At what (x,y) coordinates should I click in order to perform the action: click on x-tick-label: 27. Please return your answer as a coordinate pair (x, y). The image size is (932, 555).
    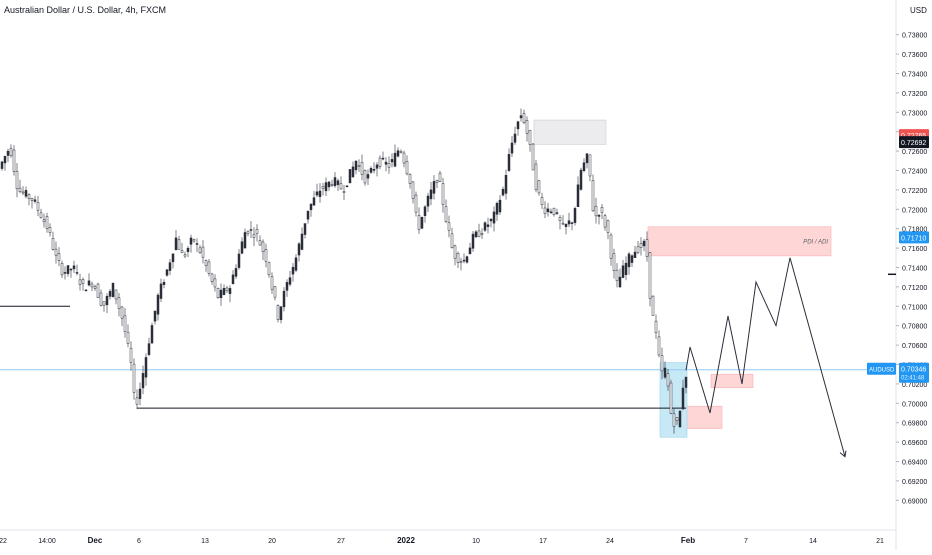
    Looking at the image, I should click on (341, 541).